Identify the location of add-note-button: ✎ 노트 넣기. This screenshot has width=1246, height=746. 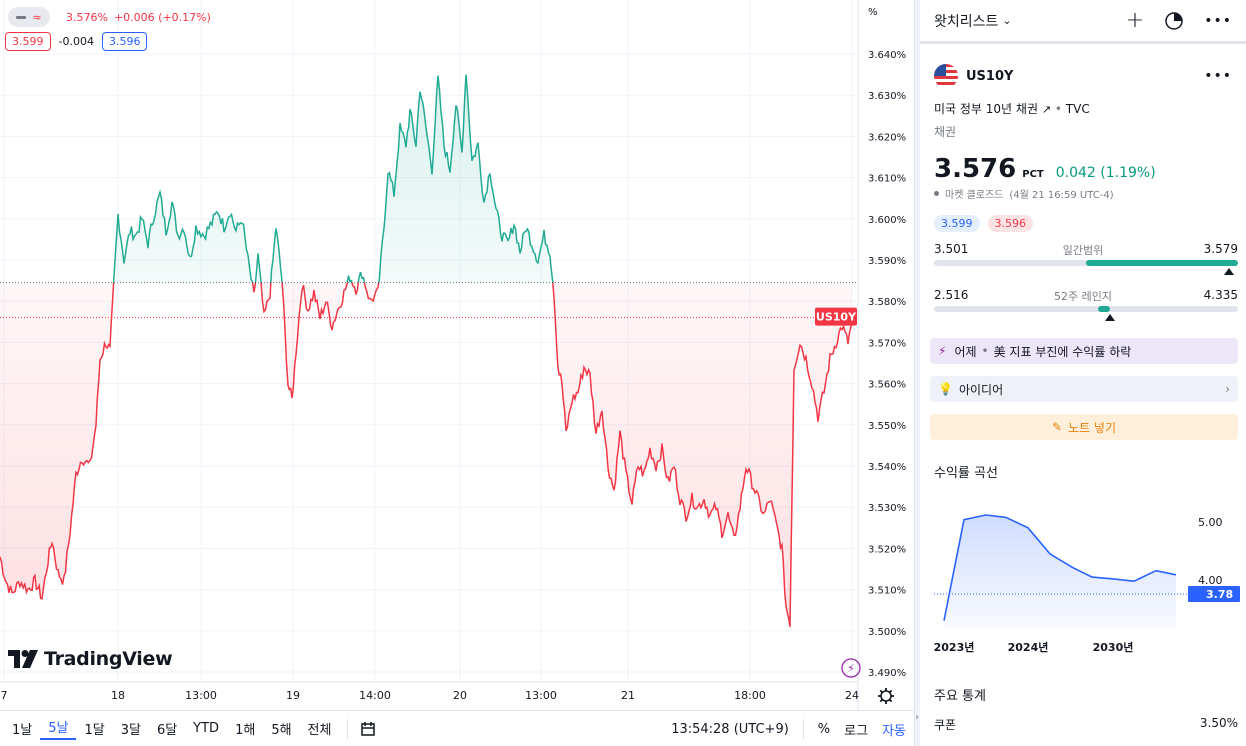
(1084, 427).